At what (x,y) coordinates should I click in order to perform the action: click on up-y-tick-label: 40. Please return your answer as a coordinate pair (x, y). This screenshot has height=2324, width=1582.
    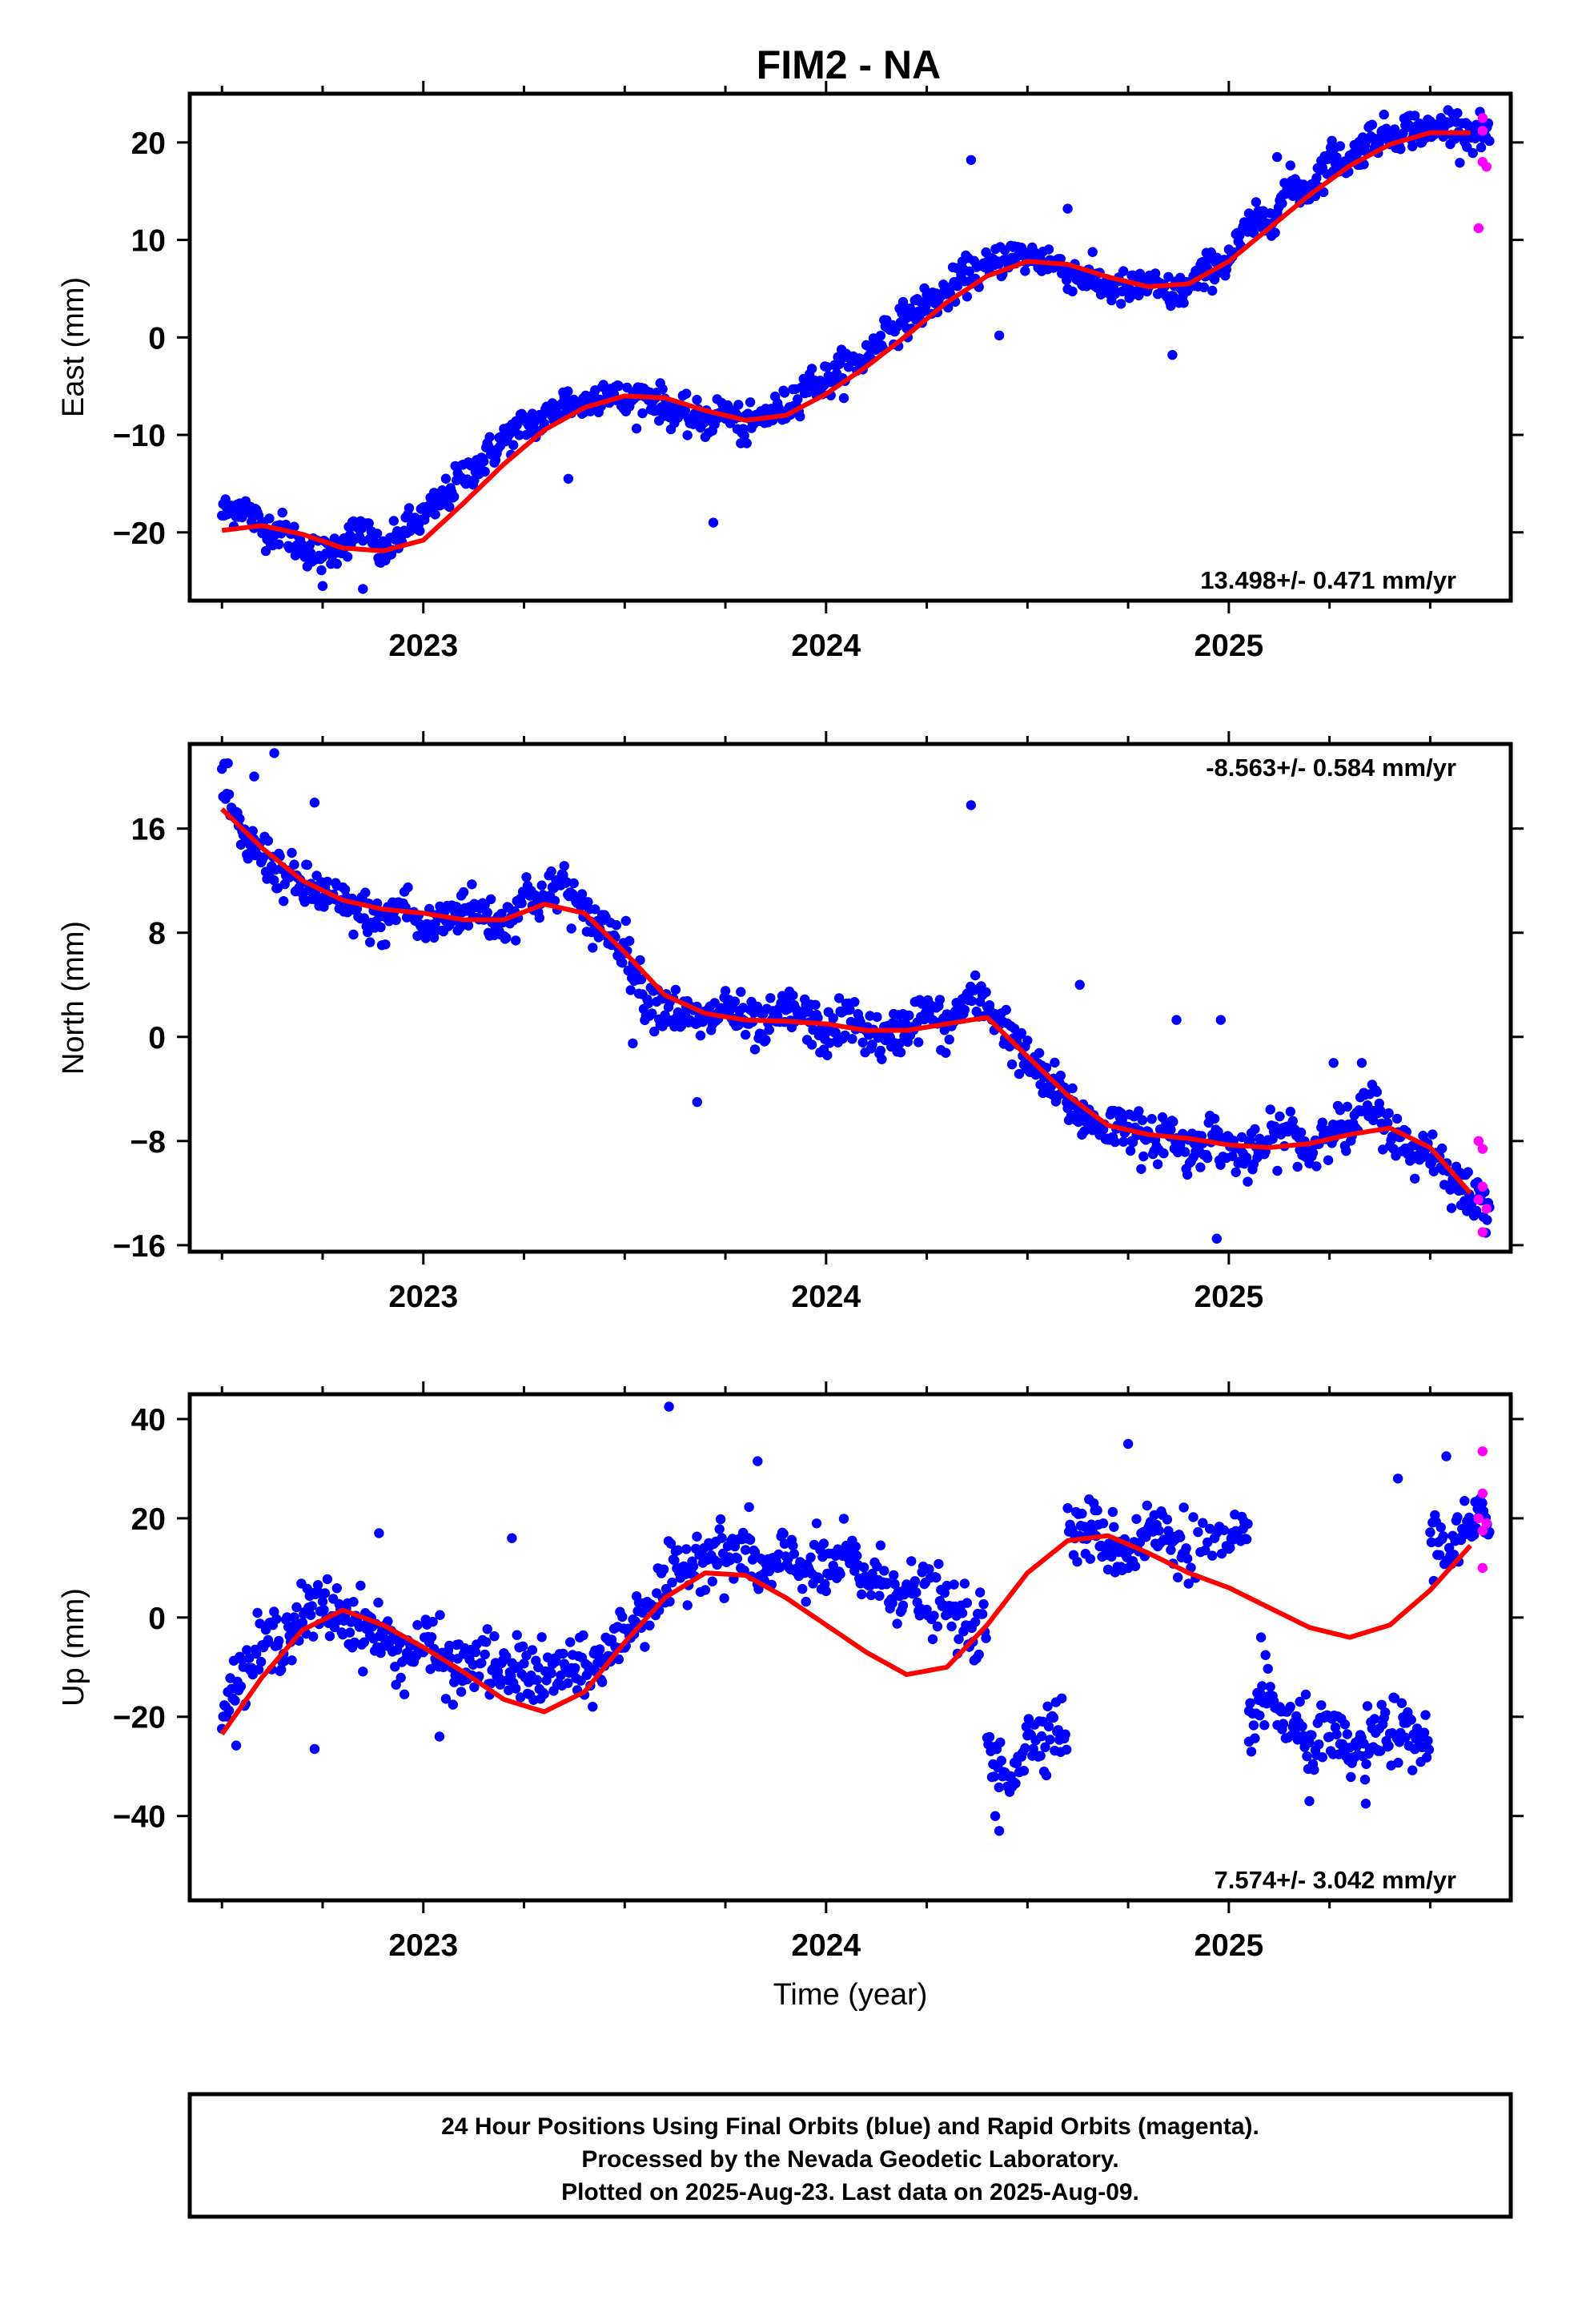
    Looking at the image, I should click on (148, 1420).